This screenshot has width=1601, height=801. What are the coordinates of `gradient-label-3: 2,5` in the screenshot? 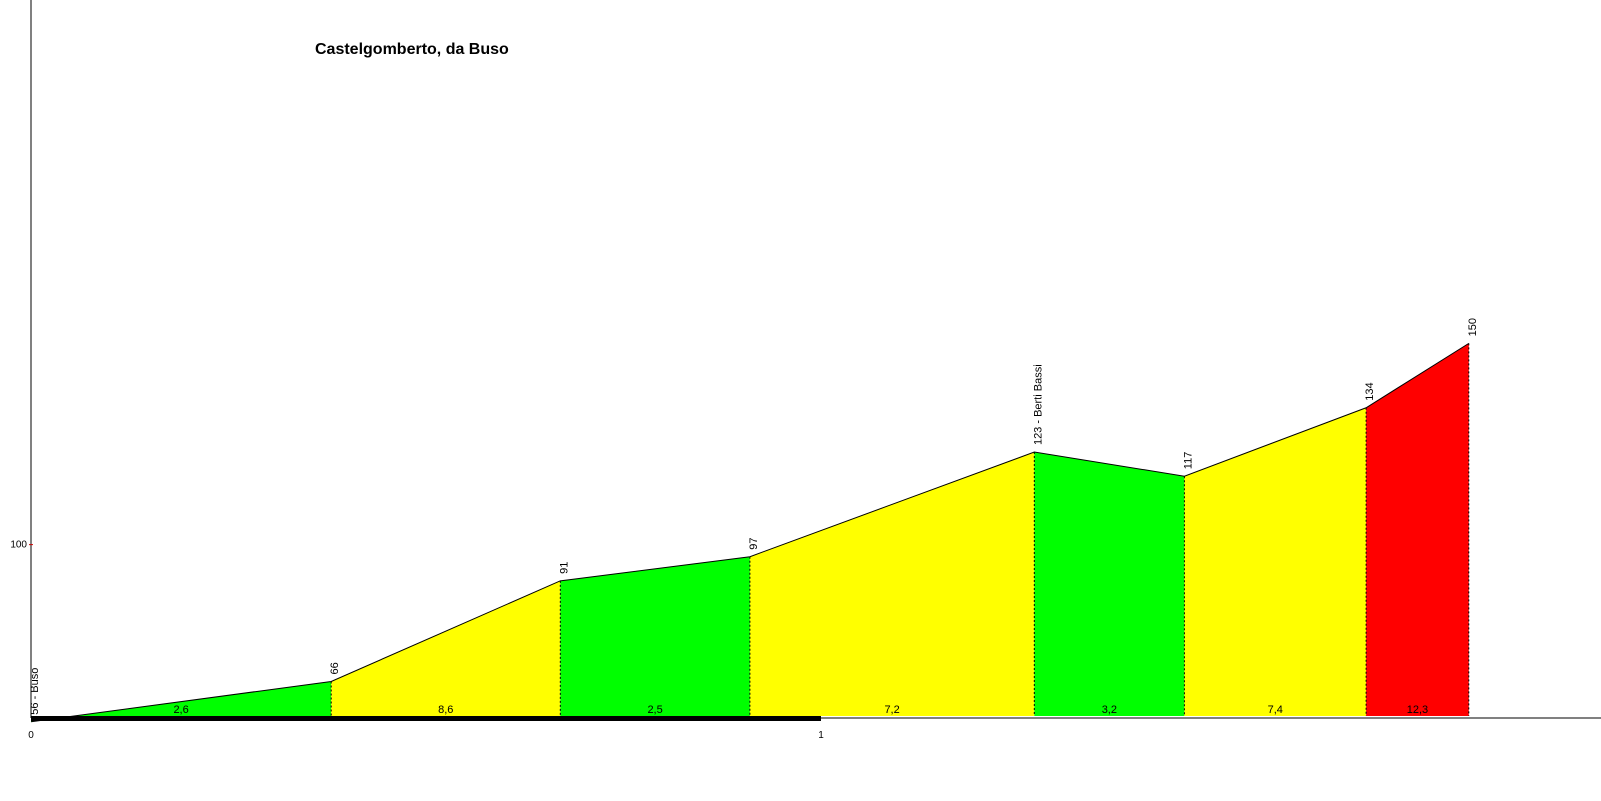 It's located at (654, 710).